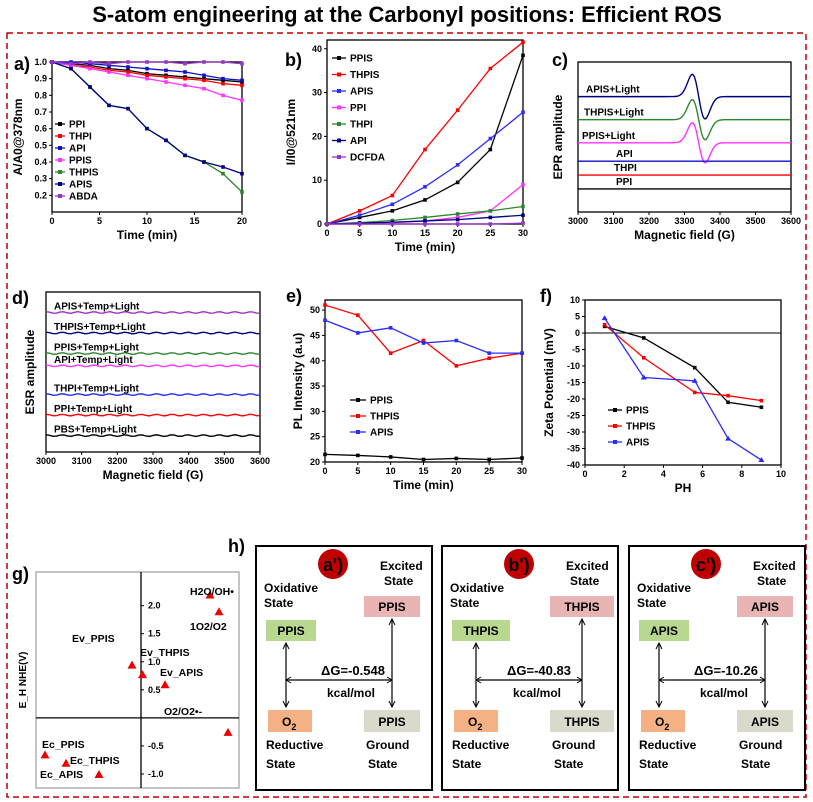 The width and height of the screenshot is (813, 802). I want to click on y-axis-label: PL Intensity (a.u), so click(298, 381).